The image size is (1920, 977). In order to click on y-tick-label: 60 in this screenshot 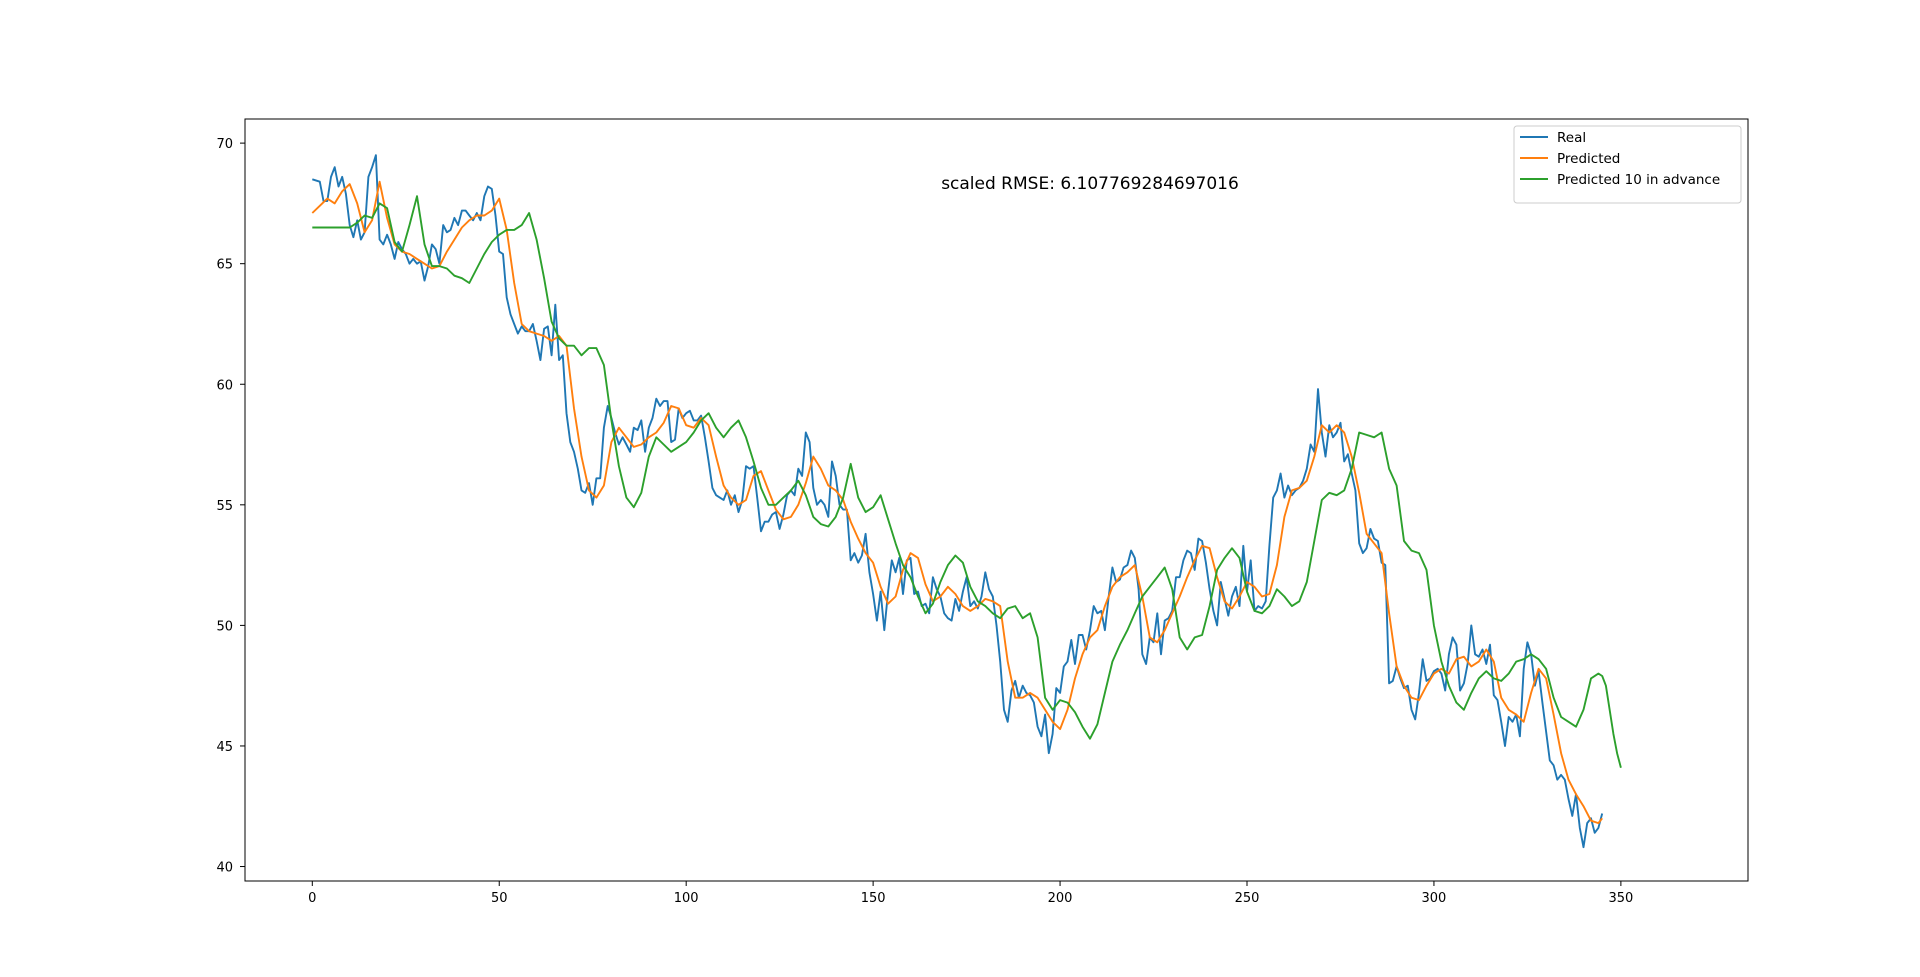, I will do `click(224, 385)`.